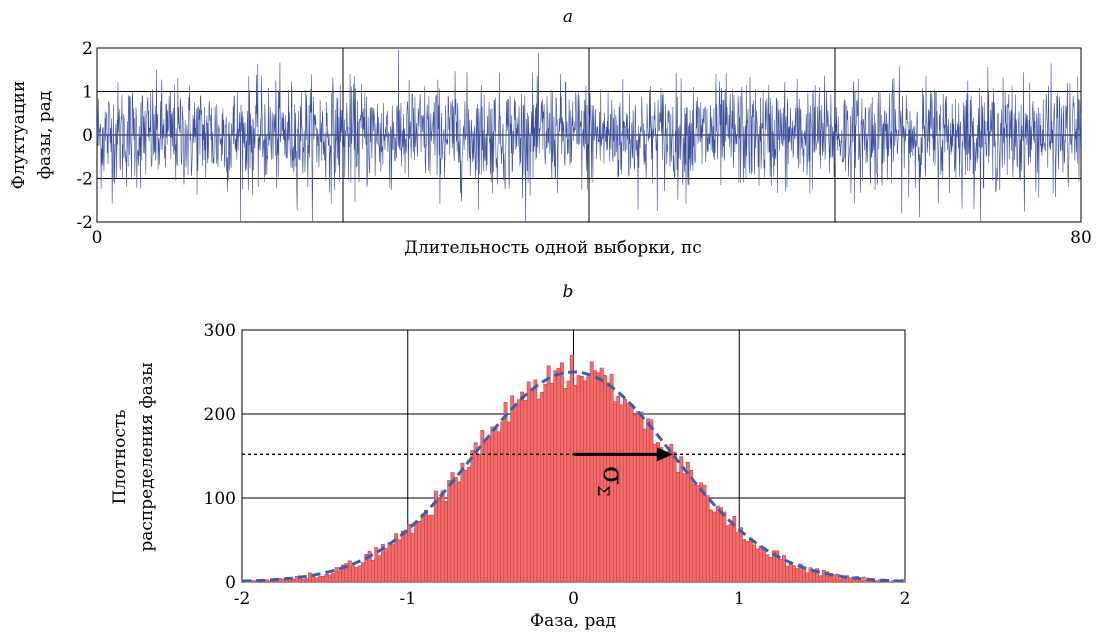 The width and height of the screenshot is (1099, 632). Describe the element at coordinates (230, 583) in the screenshot. I see `chart-b-ytick-label: 0` at that location.